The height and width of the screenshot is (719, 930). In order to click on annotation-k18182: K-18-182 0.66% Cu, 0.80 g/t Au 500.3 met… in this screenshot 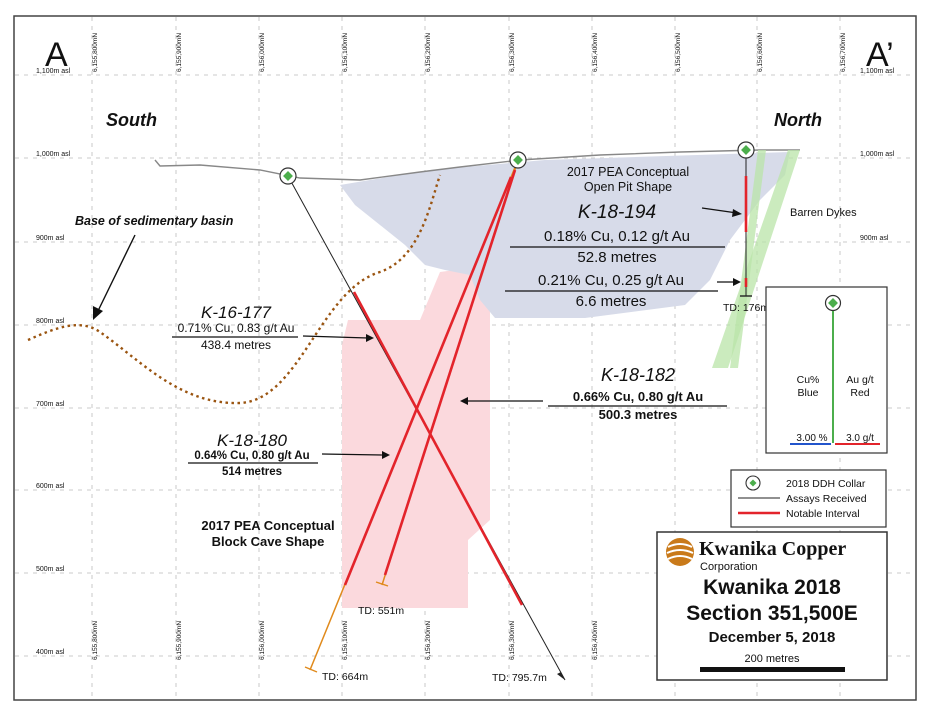, I will do `click(542, 491)`.